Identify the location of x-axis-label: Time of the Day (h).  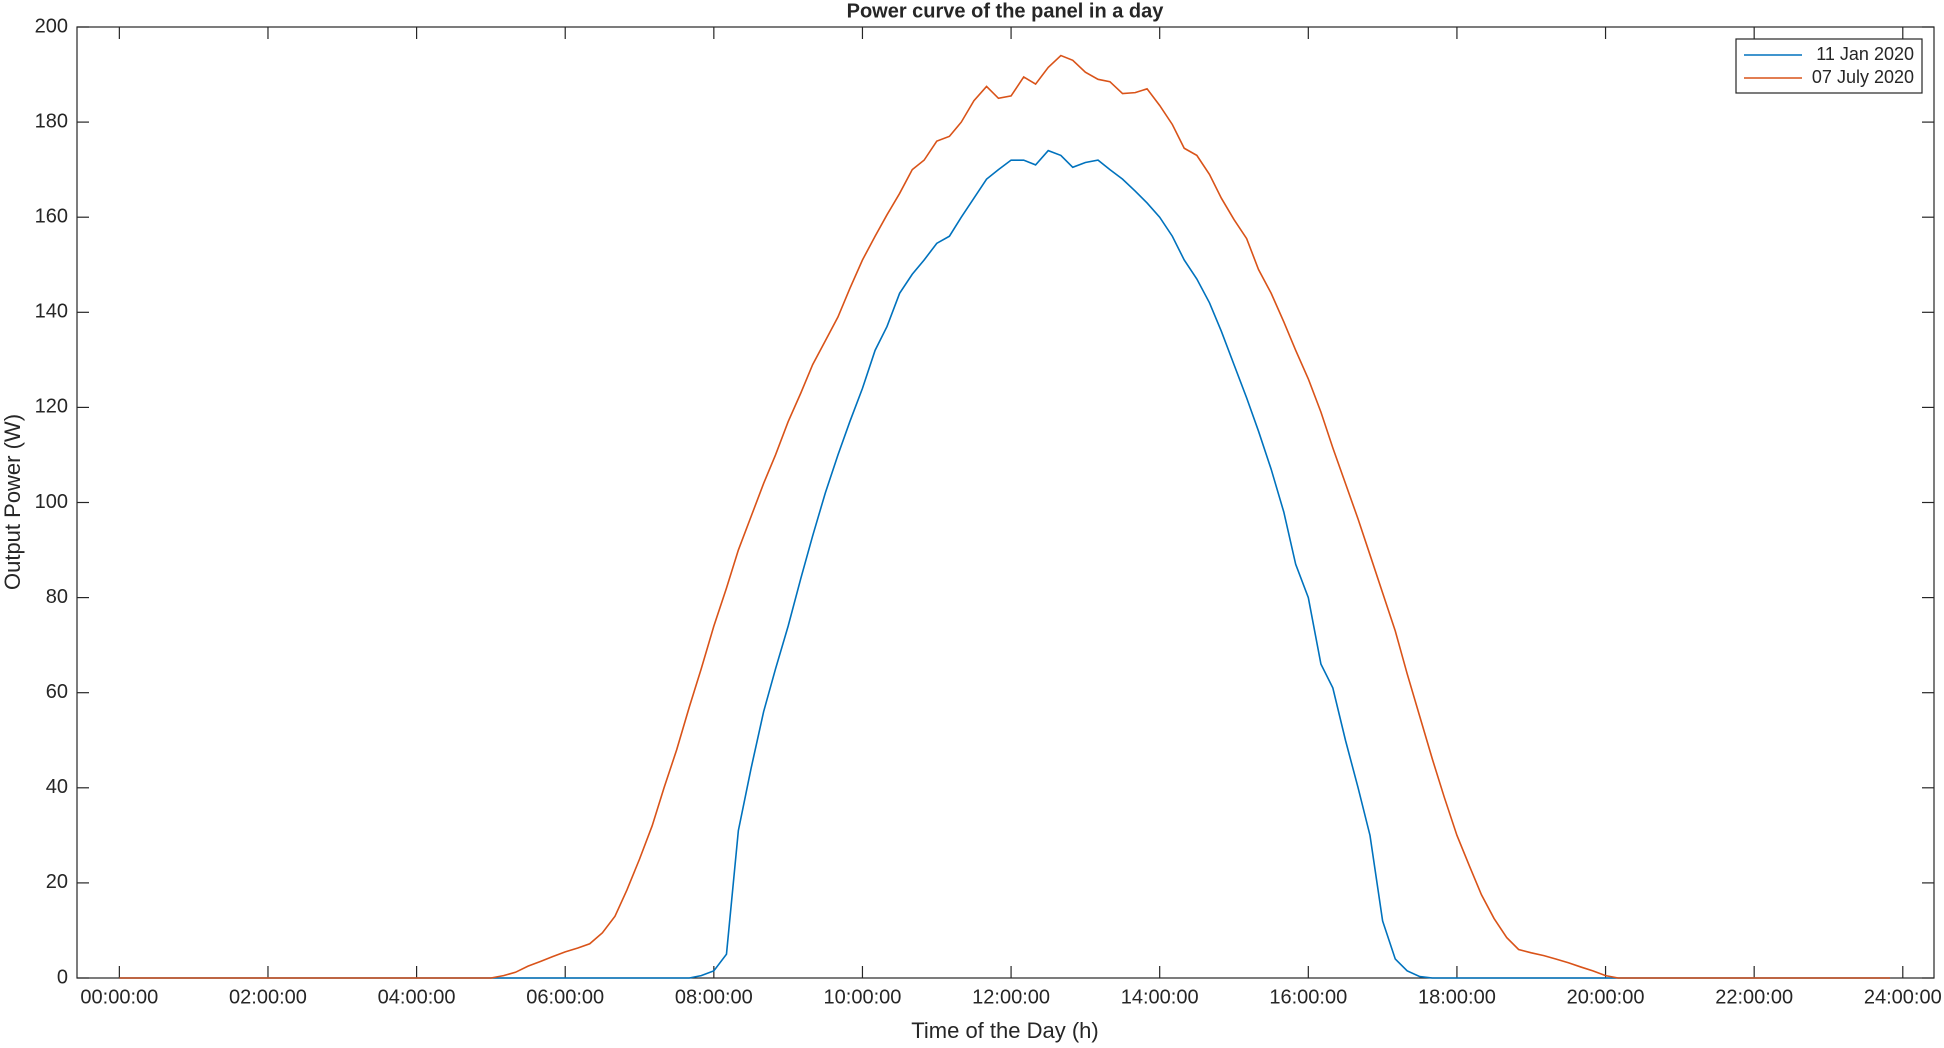
(1004, 1030).